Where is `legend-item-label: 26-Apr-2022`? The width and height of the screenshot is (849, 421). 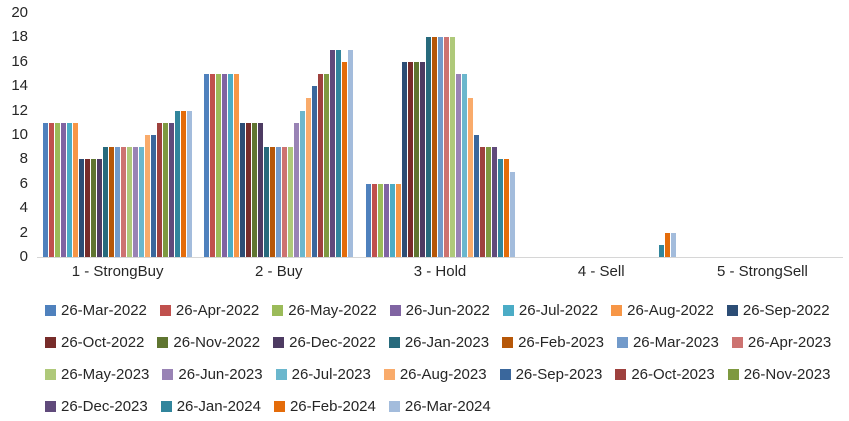 legend-item-label: 26-Apr-2022 is located at coordinates (217, 310).